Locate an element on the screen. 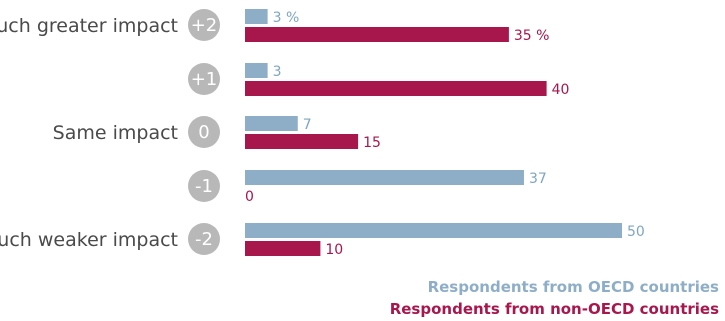 The height and width of the screenshot is (321, 725). value-label-oecd-1: 3 is located at coordinates (277, 72).